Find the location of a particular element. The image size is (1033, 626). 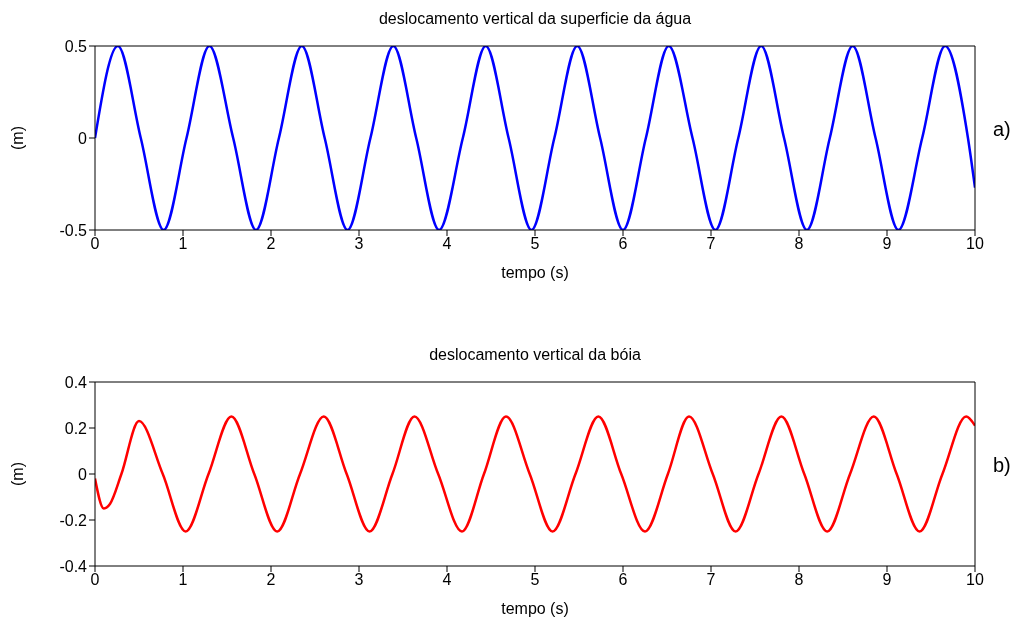

y-tick-label: -0.5 is located at coordinates (73, 230).